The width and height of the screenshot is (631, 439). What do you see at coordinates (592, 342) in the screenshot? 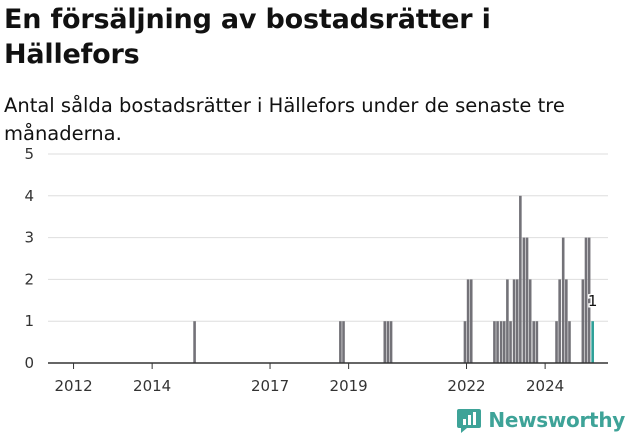
I see `bar-highlight` at bounding box center [592, 342].